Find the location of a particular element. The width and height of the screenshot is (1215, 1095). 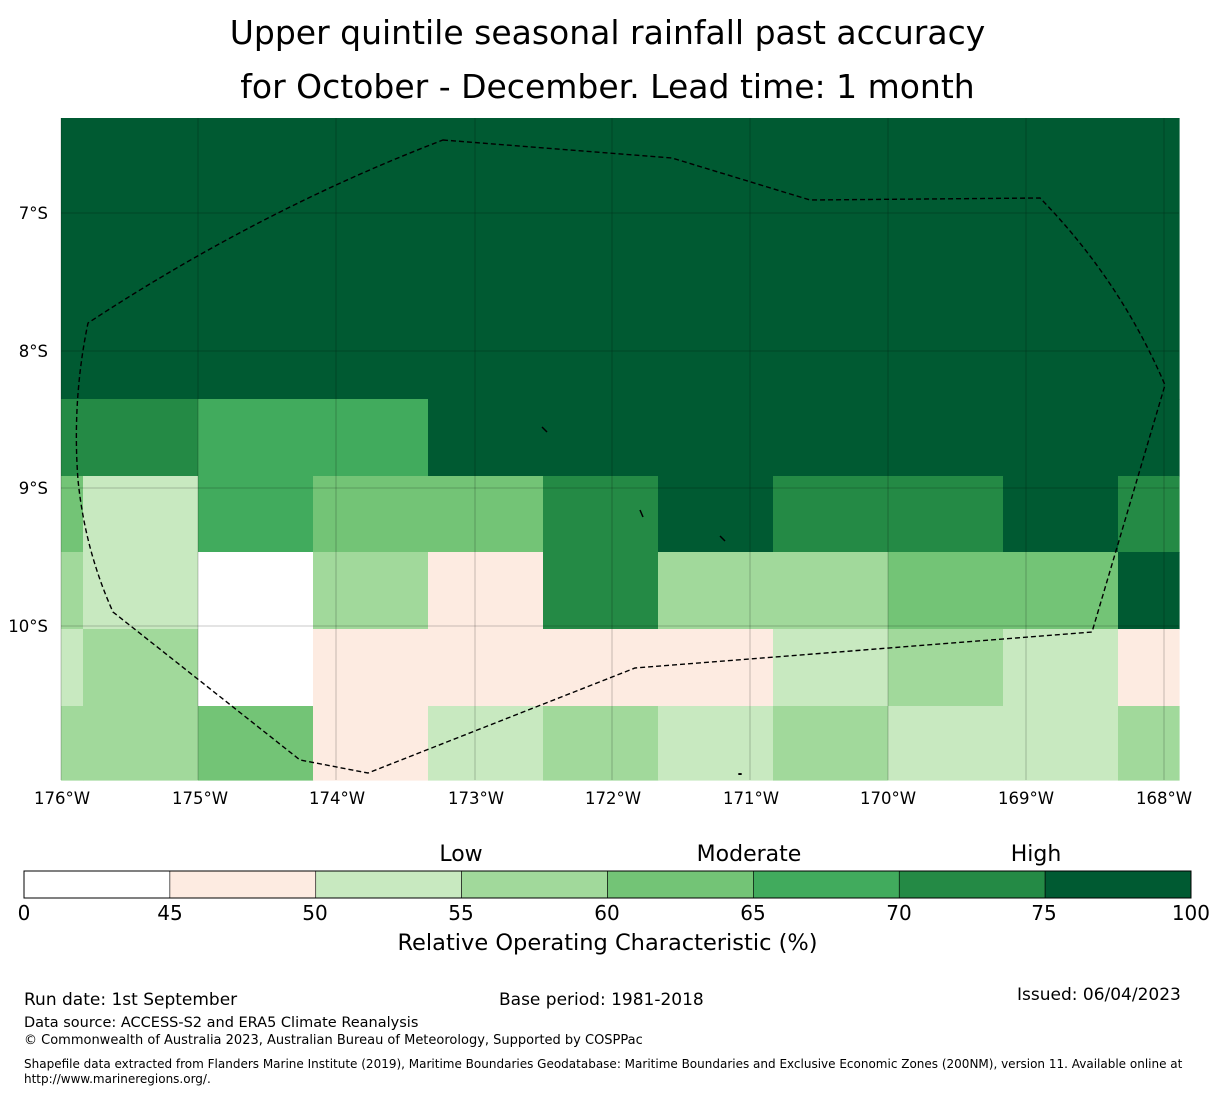

base-period: Base period: 1981-2018 is located at coordinates (601, 1000).